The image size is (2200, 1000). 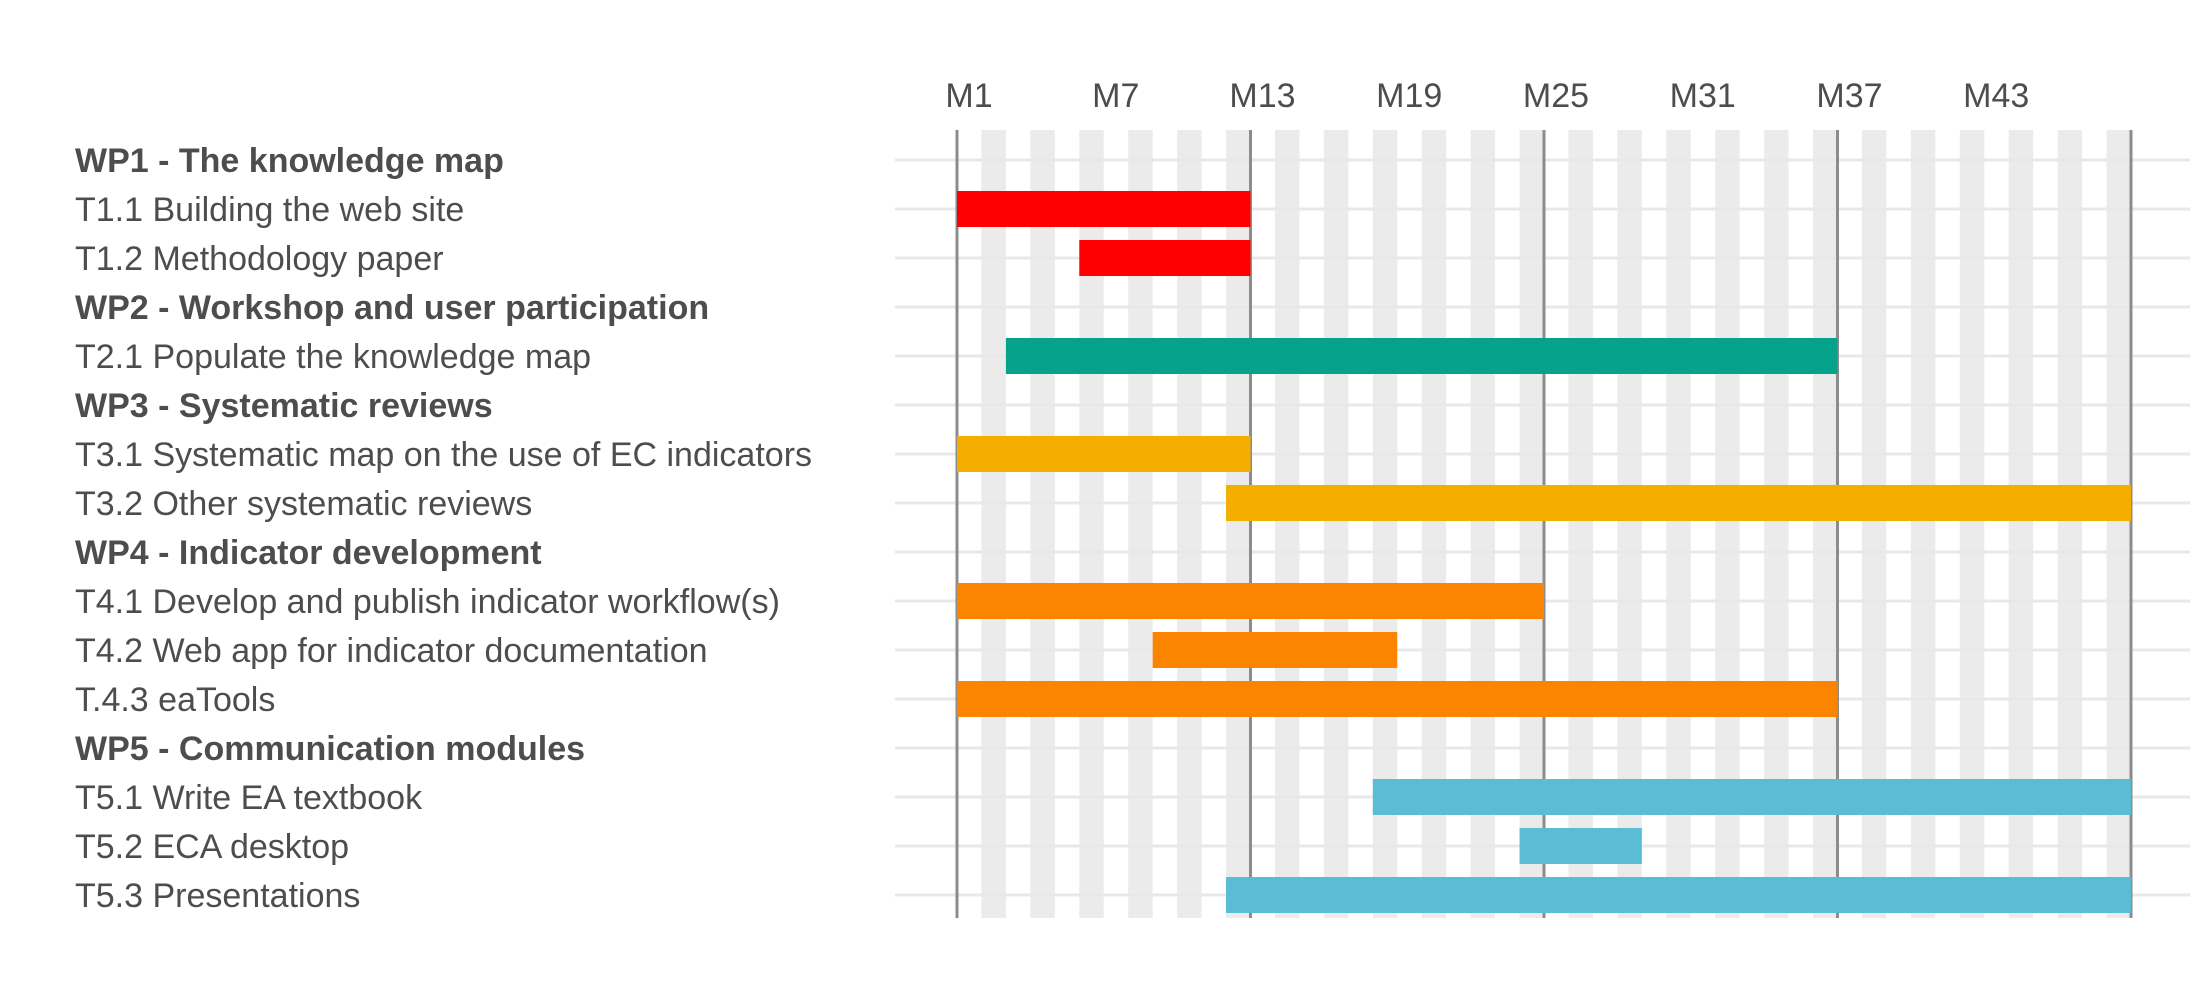 I want to click on x-tick-label: M37, so click(x=1849, y=96).